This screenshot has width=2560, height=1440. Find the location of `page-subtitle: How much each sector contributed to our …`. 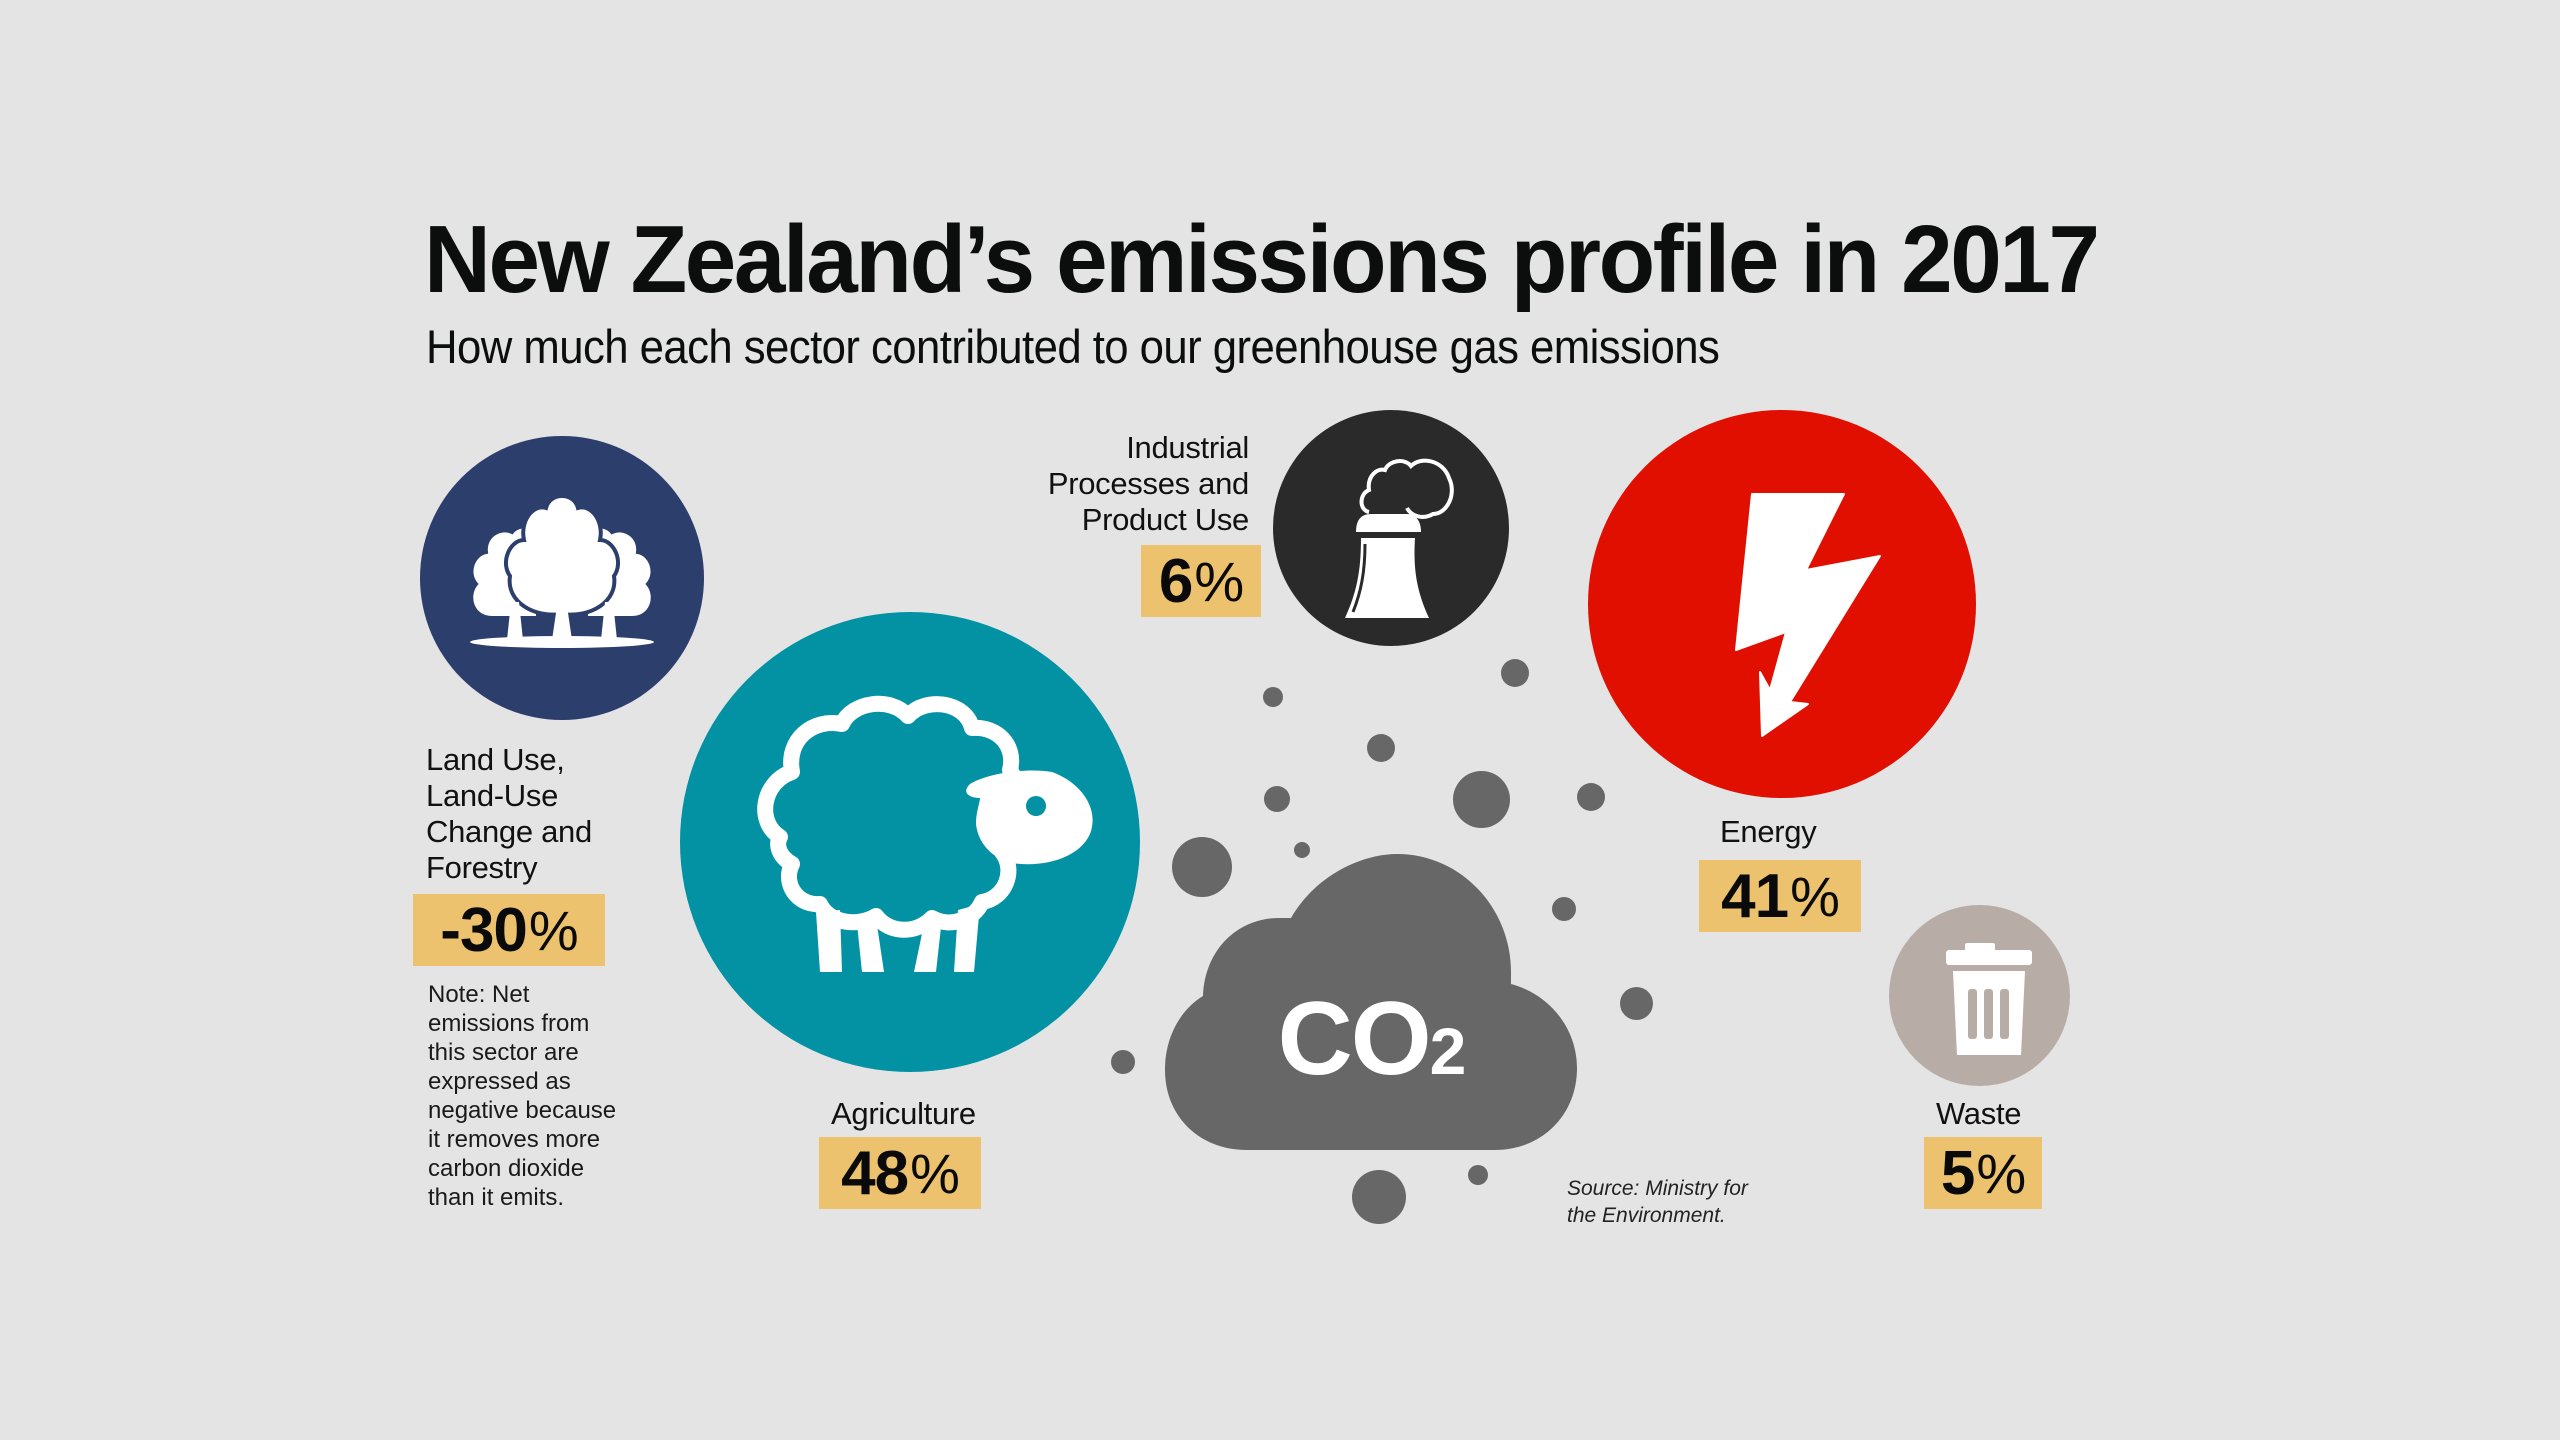

page-subtitle: How much each sector contributed to our … is located at coordinates (1073, 346).